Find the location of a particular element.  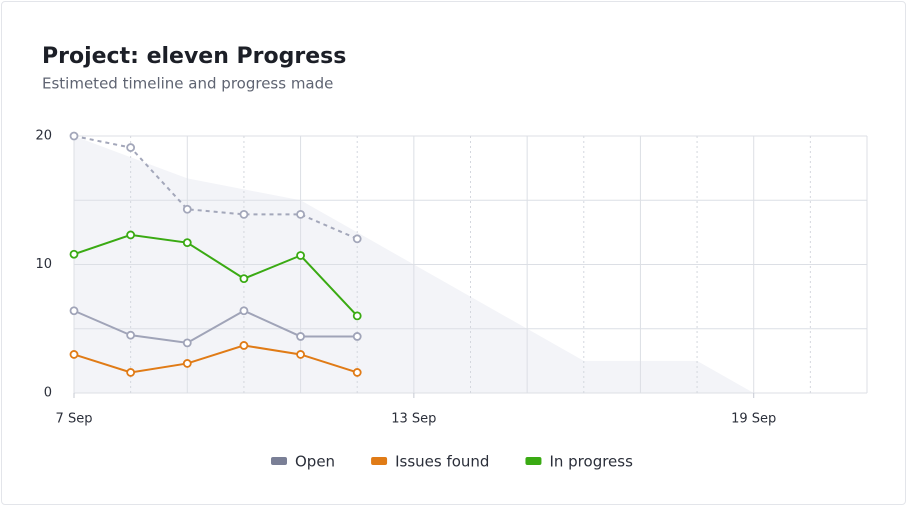

legend-label: Open is located at coordinates (315, 462).